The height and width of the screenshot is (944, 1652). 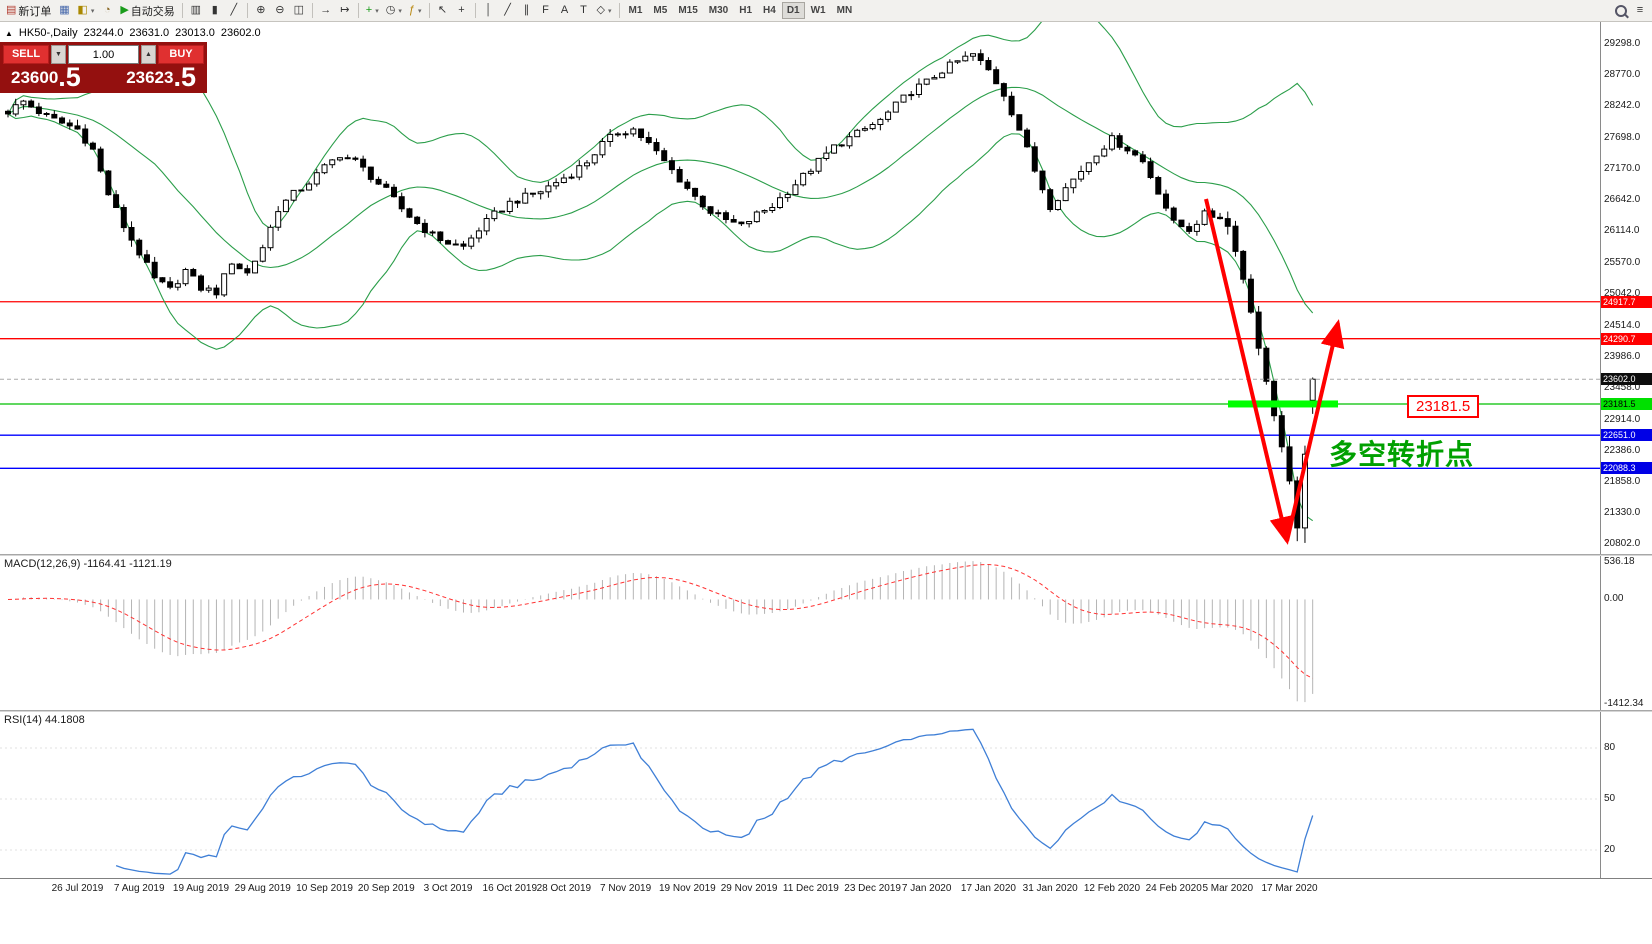 What do you see at coordinates (1626, 379) in the screenshot?
I see `price-label-current: 23602.0` at bounding box center [1626, 379].